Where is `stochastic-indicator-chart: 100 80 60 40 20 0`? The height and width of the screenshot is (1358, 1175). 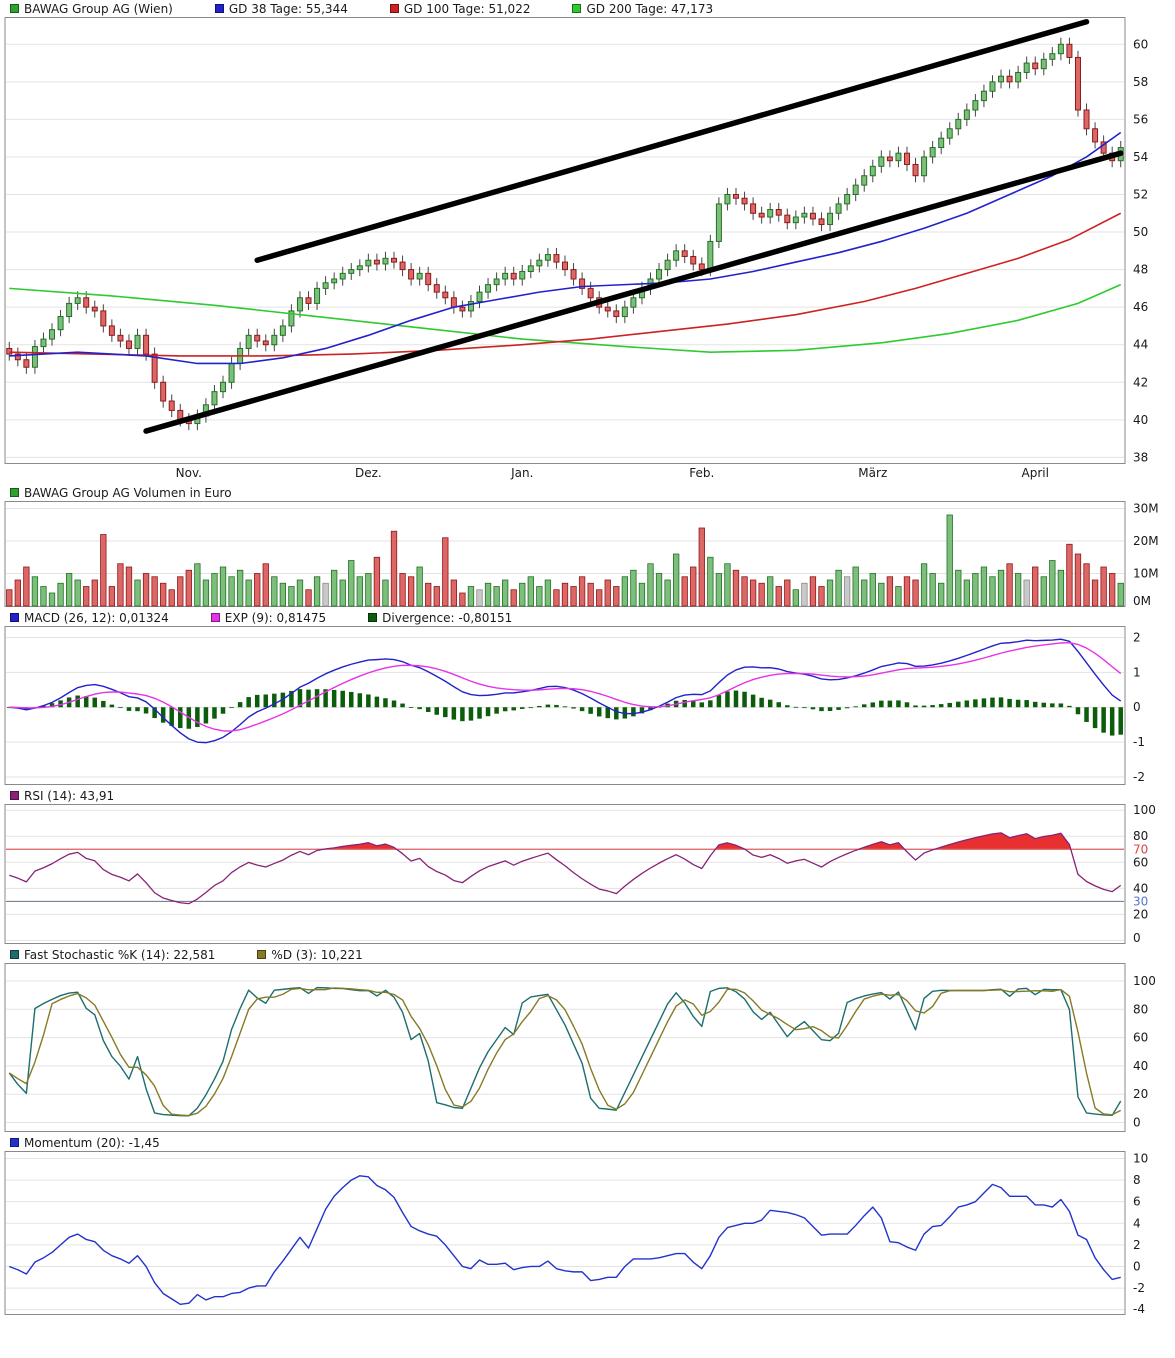
stochastic-indicator-chart: 100 80 60 40 20 0 is located at coordinates (580, 1047).